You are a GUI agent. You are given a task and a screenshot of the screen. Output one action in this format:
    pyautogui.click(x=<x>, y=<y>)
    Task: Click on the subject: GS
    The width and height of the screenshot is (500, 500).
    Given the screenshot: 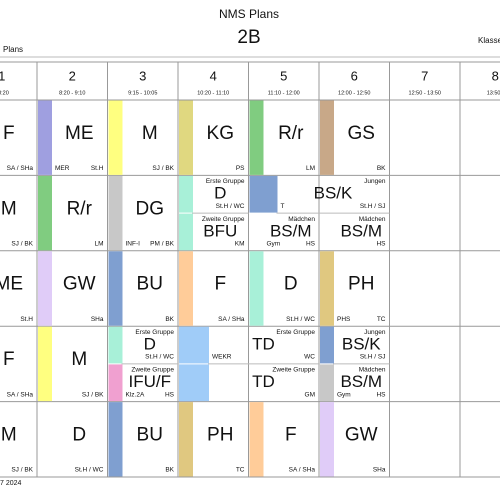 What is the action you would take?
    pyautogui.click(x=361, y=133)
    